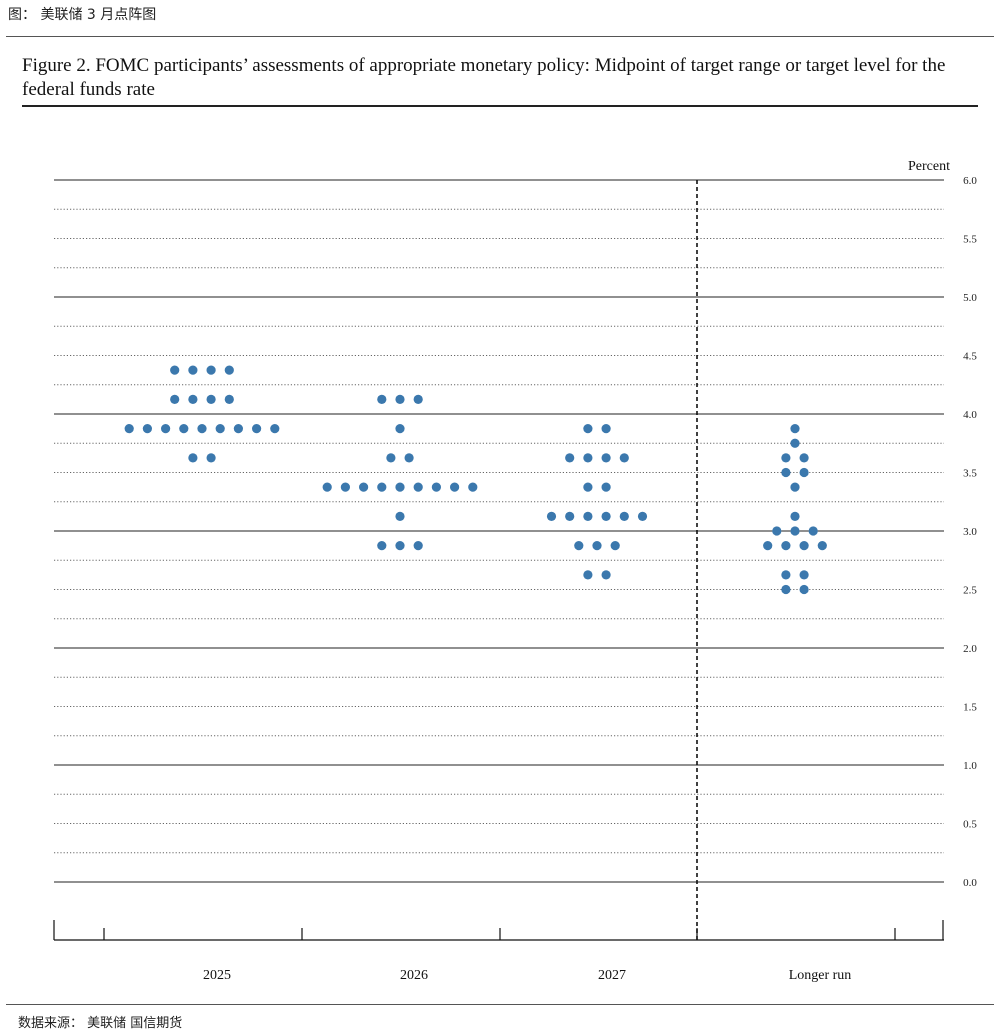 The image size is (1000, 1033). Describe the element at coordinates (500, 106) in the screenshot. I see `title-rule` at that location.